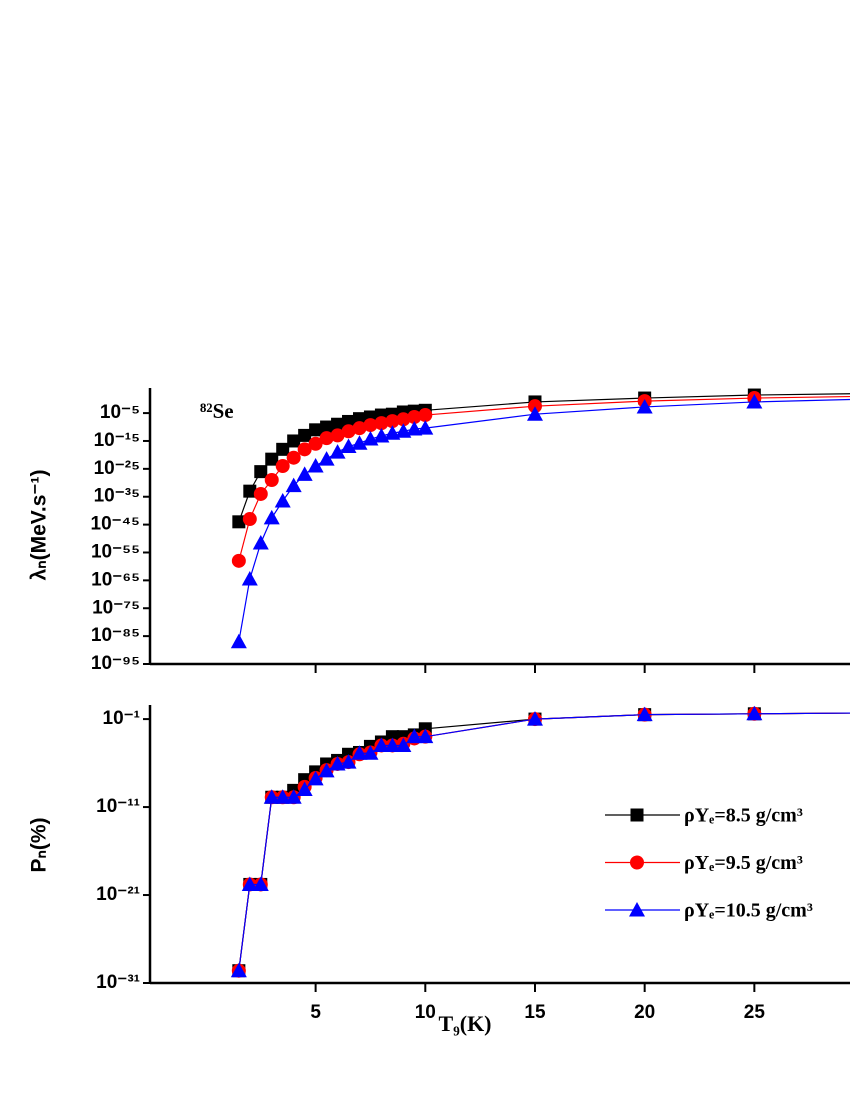  What do you see at coordinates (115, 663) in the screenshot?
I see `y-tick-label: 10⁻⁹⁵` at bounding box center [115, 663].